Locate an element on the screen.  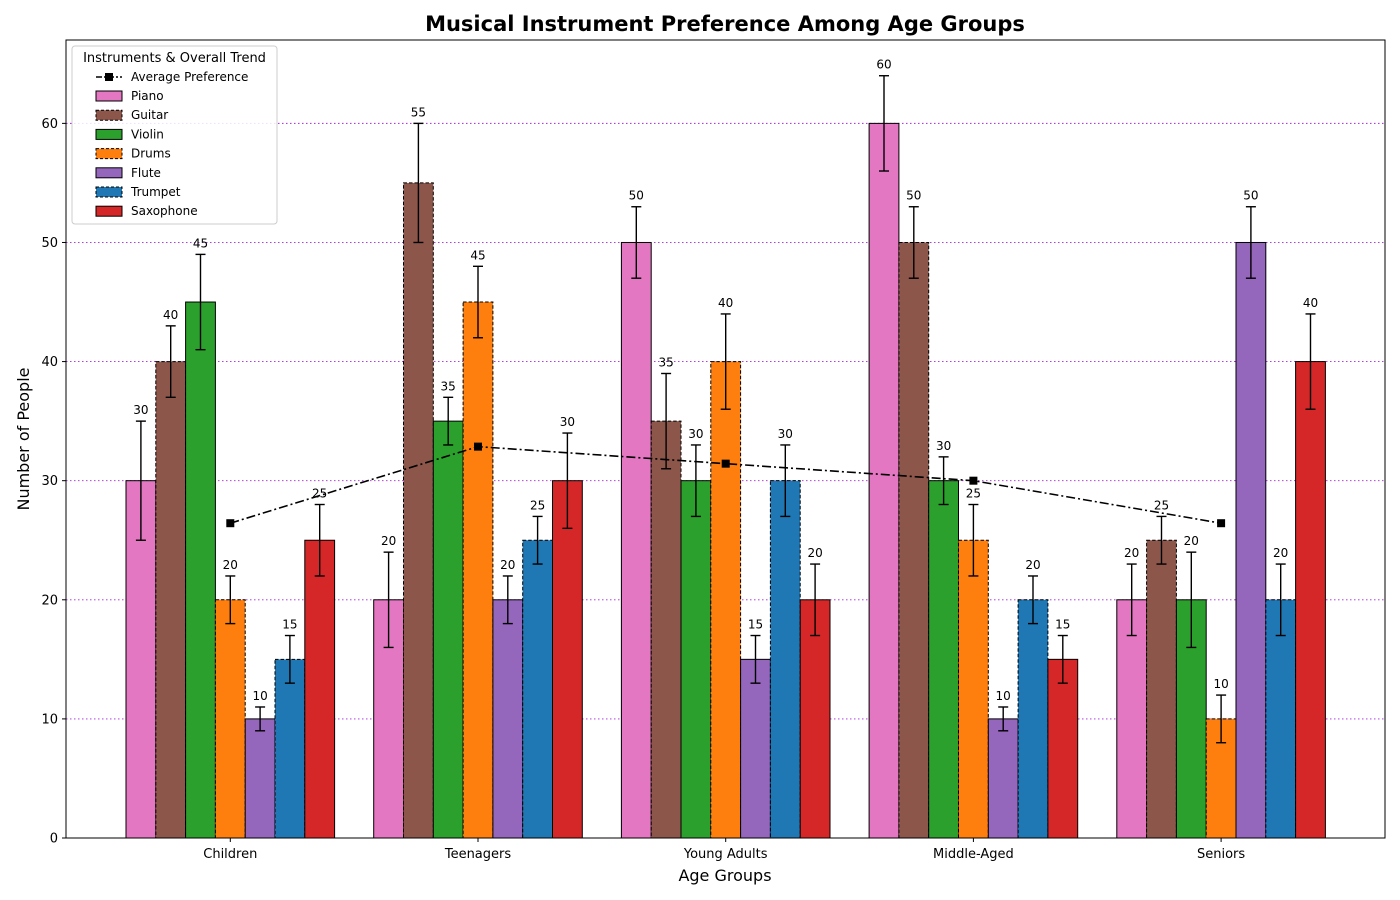
legend-swatch-violin is located at coordinates (109, 134).